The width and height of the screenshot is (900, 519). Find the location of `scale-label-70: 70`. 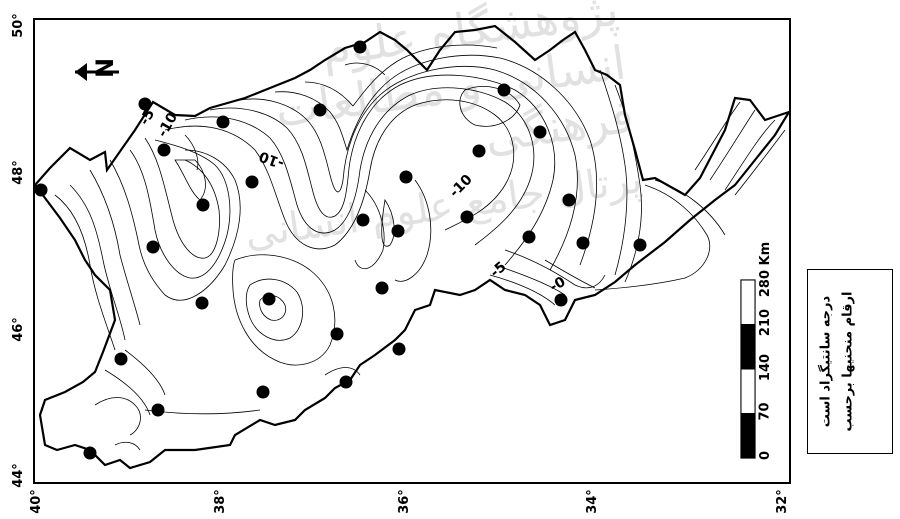

scale-label-70: 70 is located at coordinates (765, 411).